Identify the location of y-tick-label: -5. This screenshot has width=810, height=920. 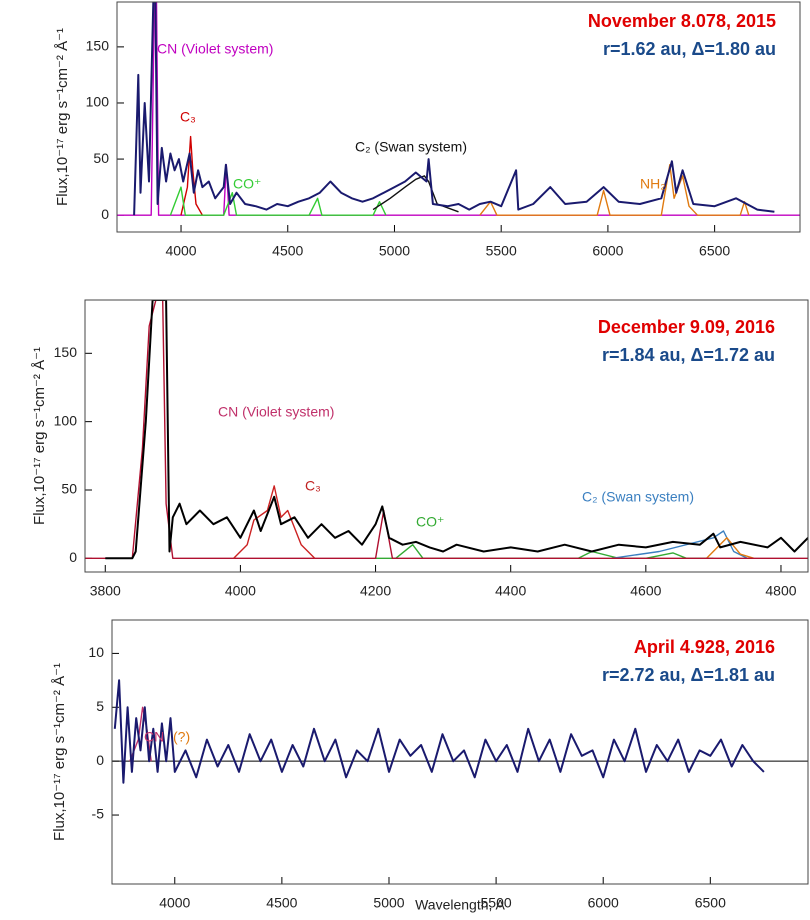
(98, 814).